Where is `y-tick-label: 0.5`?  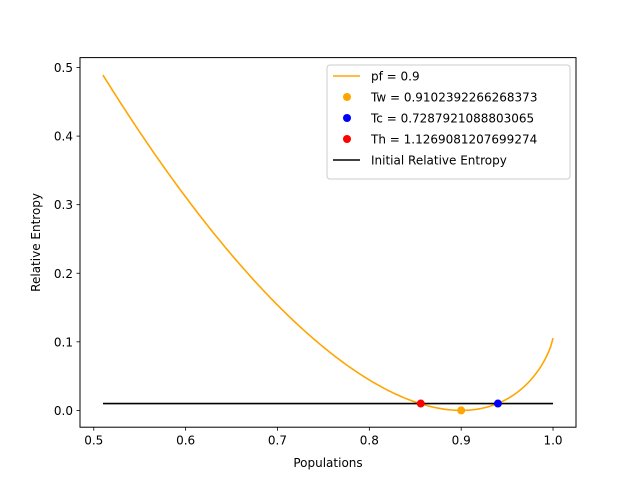
y-tick-label: 0.5 is located at coordinates (63, 68).